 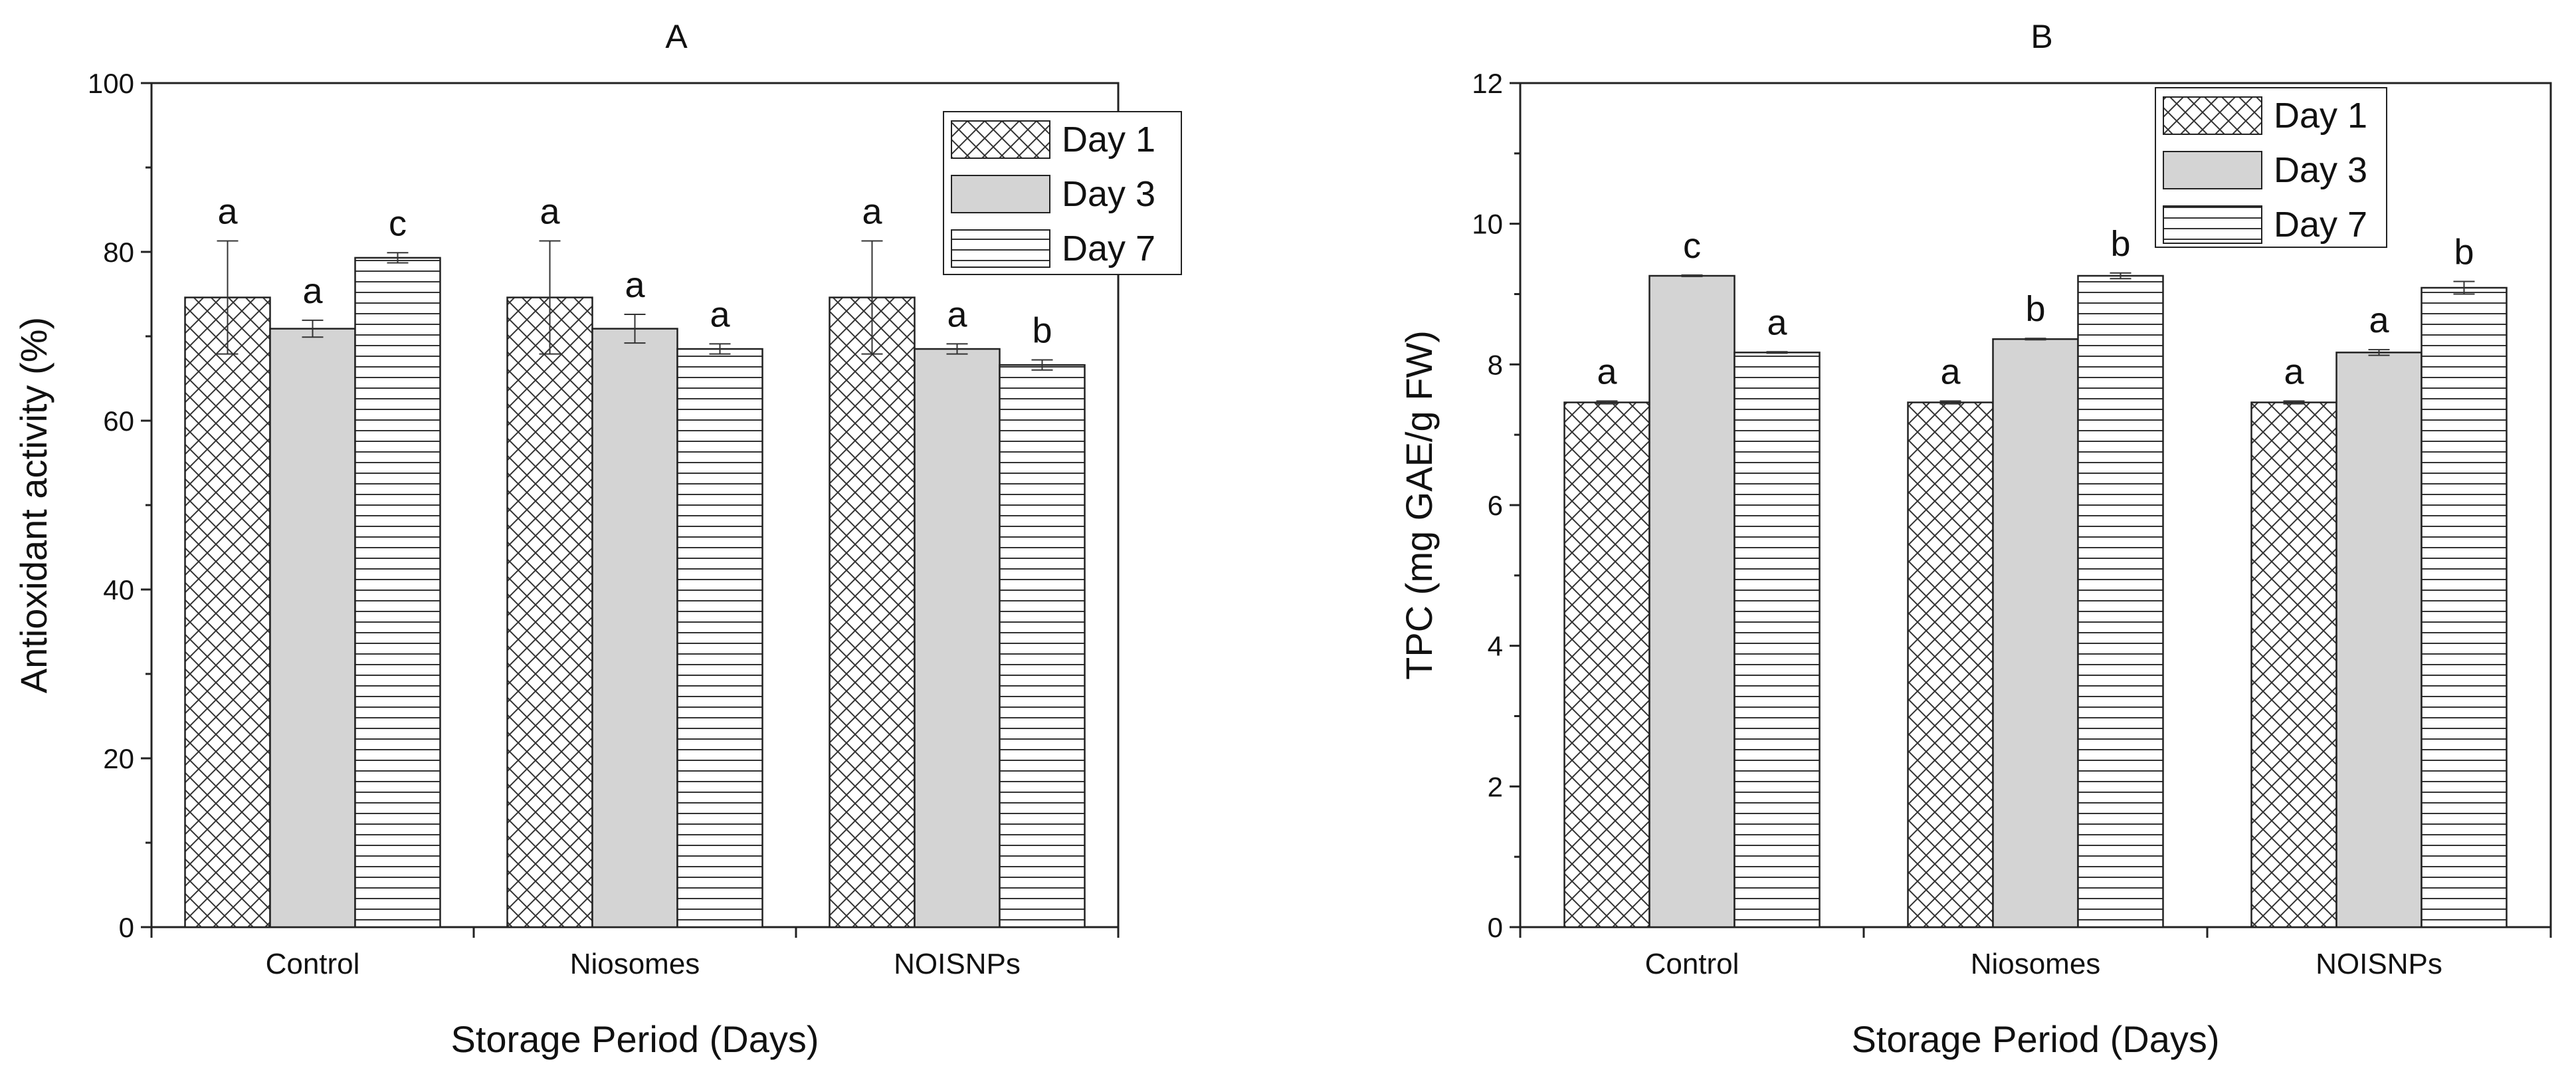 What do you see at coordinates (676, 36) in the screenshot?
I see `chart-title: A` at bounding box center [676, 36].